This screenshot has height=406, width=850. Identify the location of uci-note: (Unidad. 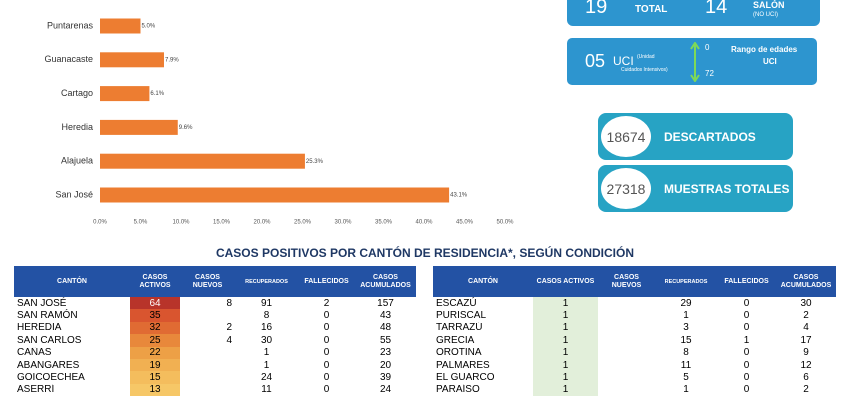
(646, 57).